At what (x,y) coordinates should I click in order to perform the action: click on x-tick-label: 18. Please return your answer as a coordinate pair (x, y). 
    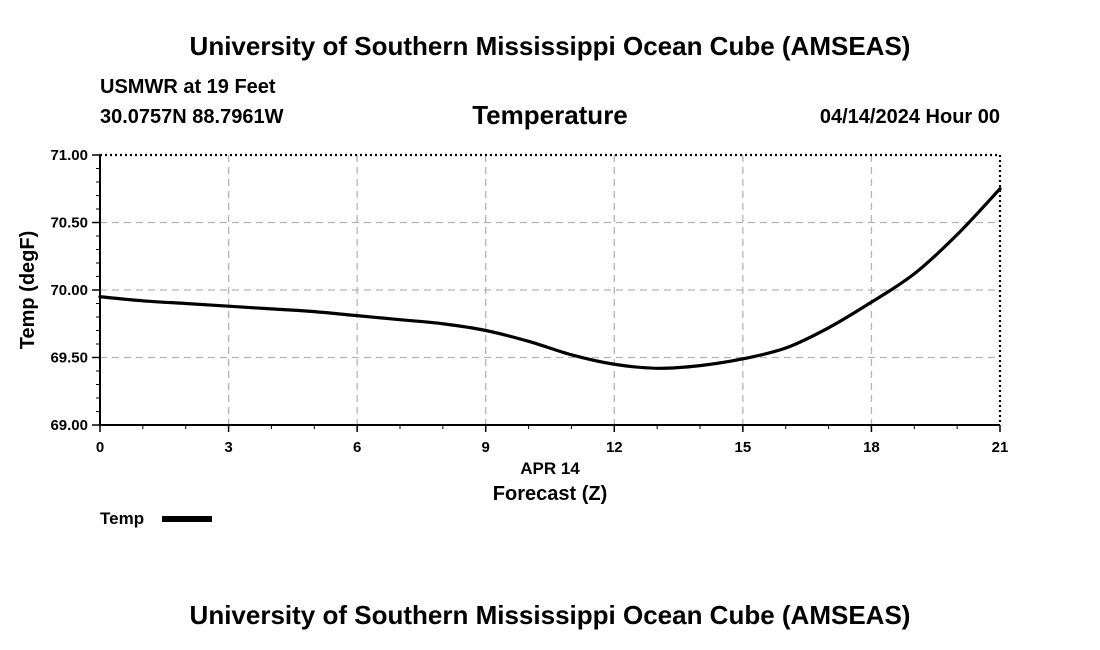
    Looking at the image, I should click on (871, 447).